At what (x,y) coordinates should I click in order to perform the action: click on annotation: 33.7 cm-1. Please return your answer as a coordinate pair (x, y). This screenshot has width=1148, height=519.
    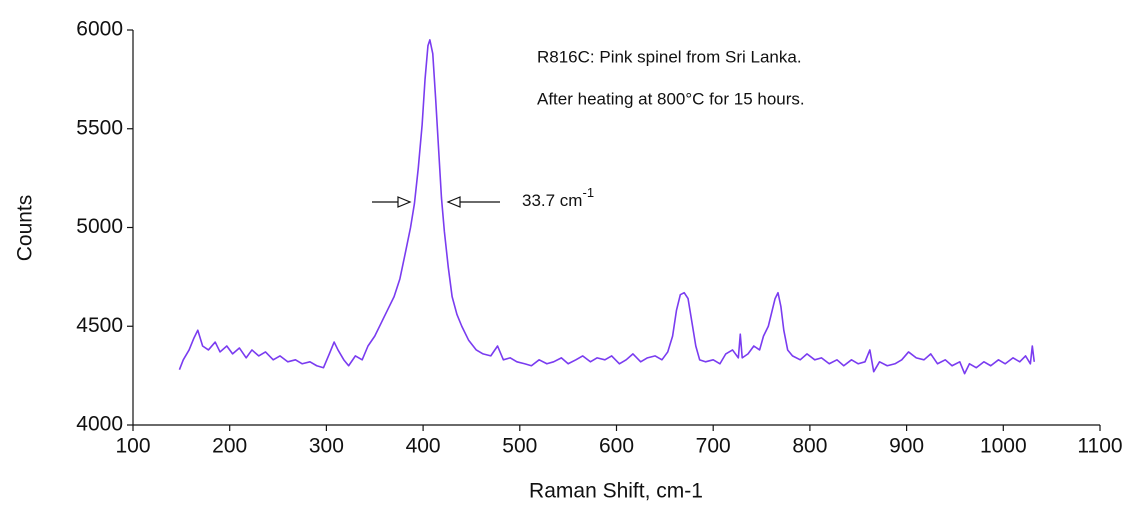
    Looking at the image, I should click on (558, 197).